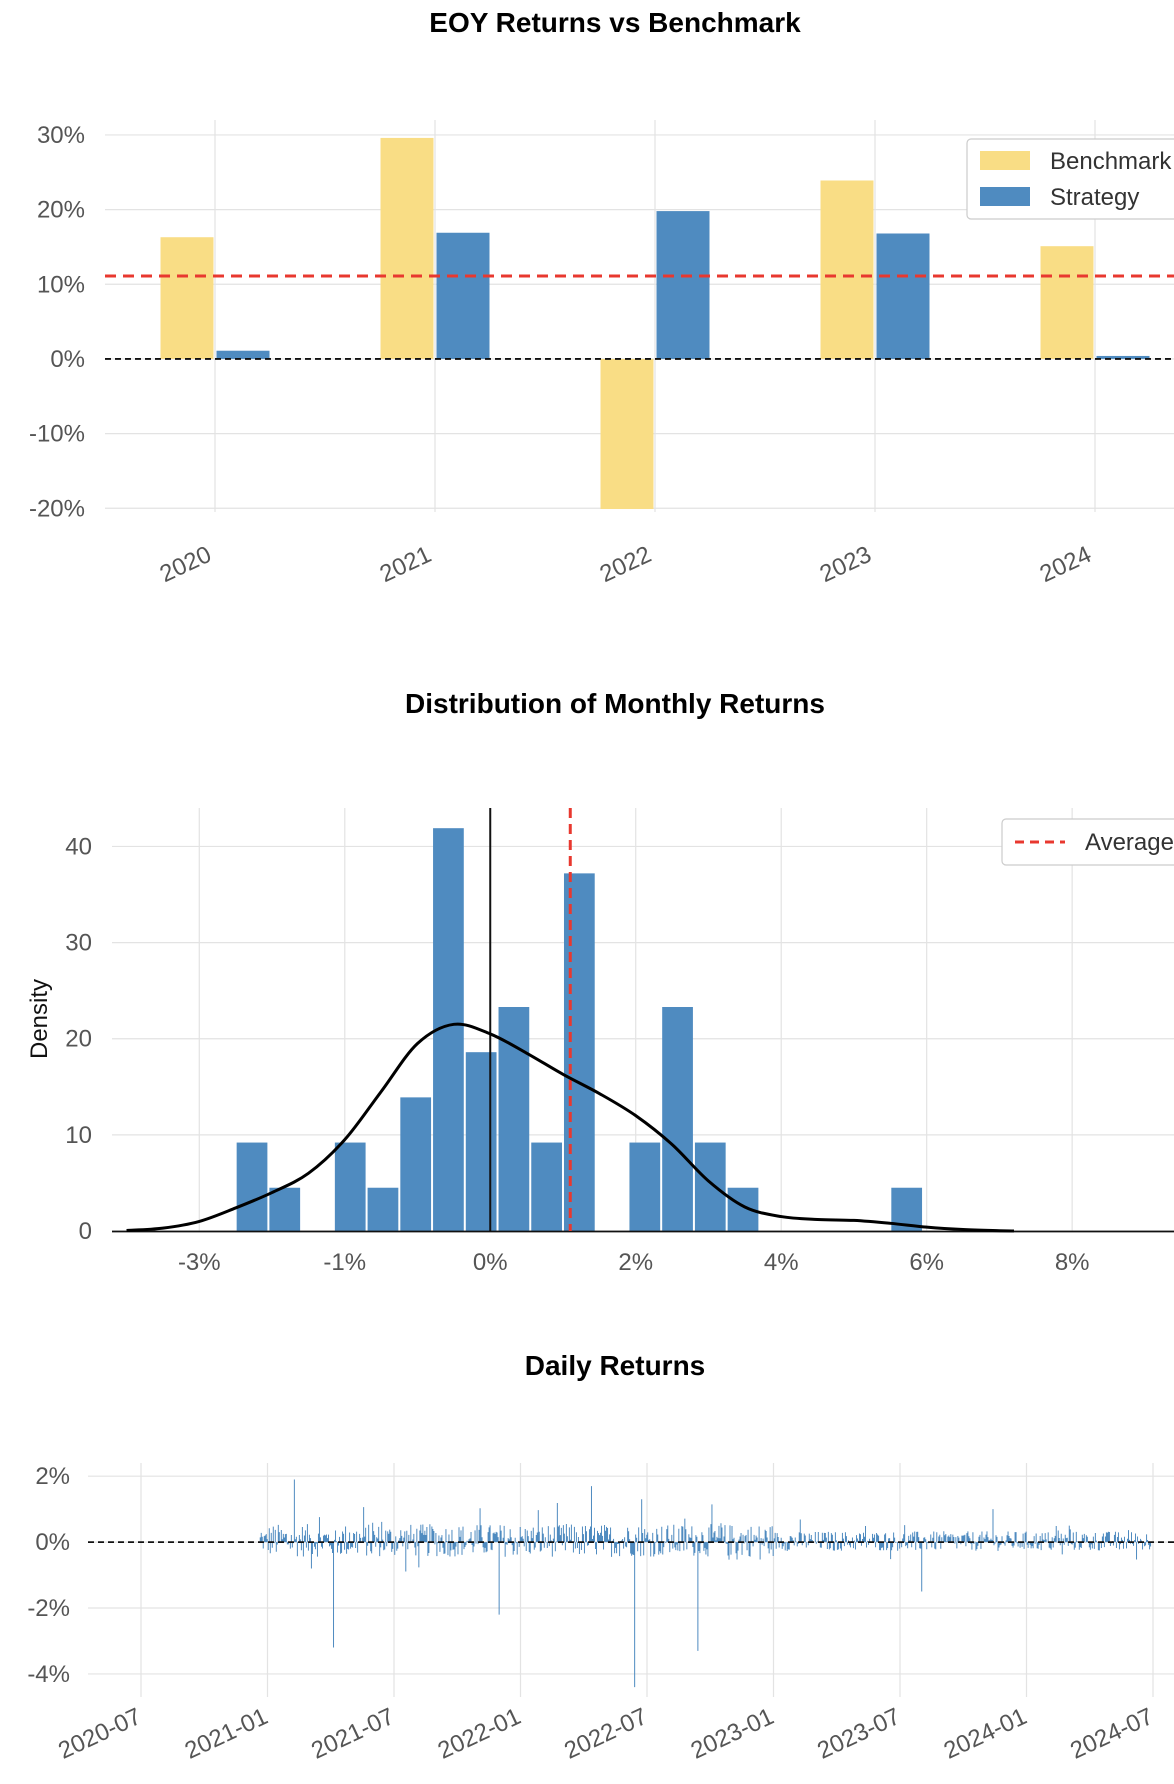 This screenshot has height=1784, width=1174. I want to click on distribution-x-tick-label: 2%, so click(635, 1262).